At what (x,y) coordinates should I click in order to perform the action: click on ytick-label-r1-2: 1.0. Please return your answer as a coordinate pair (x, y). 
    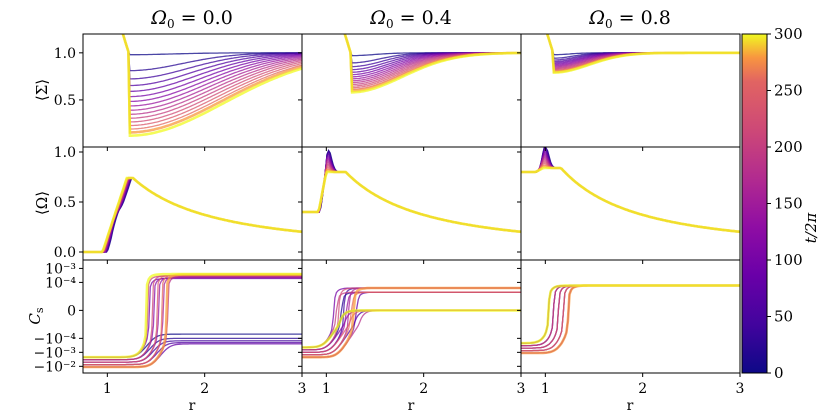
    Looking at the image, I should click on (65, 153).